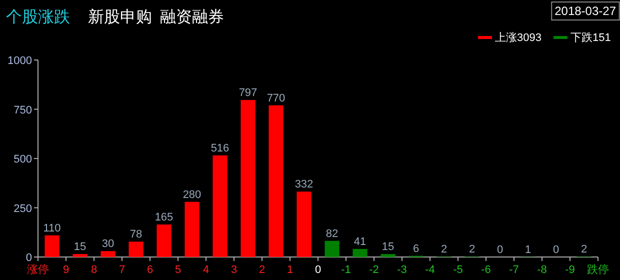 The height and width of the screenshot is (280, 620). What do you see at coordinates (486, 270) in the screenshot?
I see `x-tick-label: -6` at bounding box center [486, 270].